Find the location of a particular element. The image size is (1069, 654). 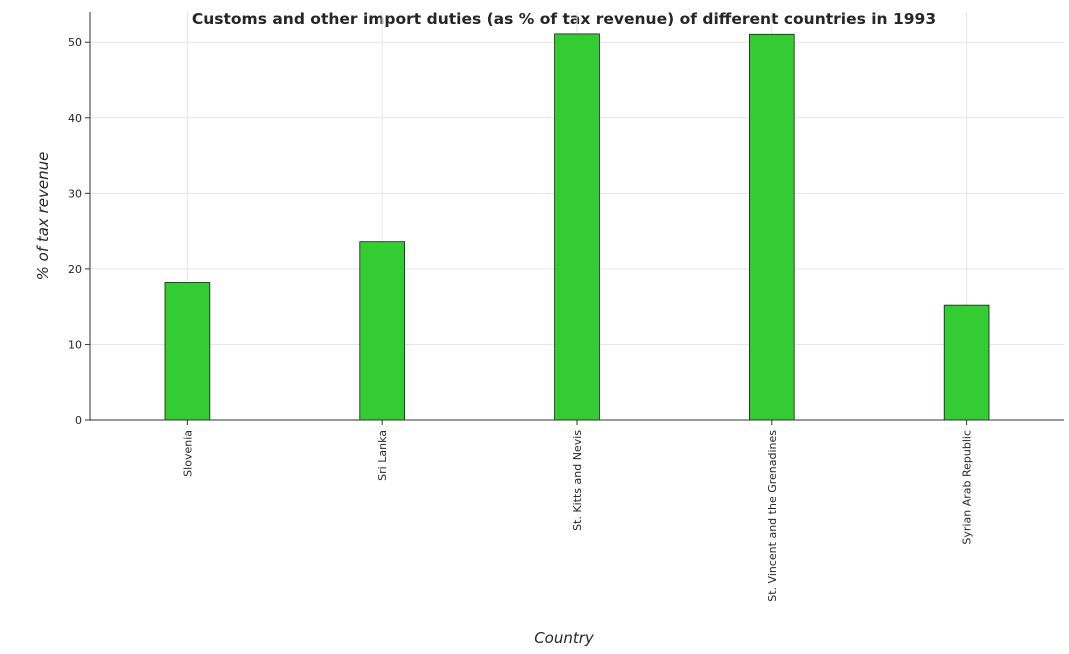

x-tick-label: Slovenia is located at coordinates (187, 453).